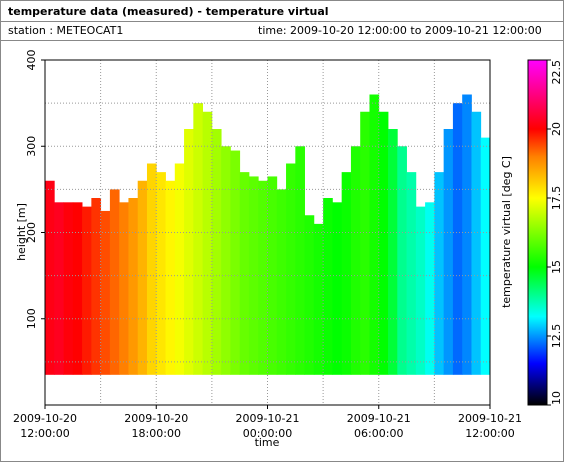  What do you see at coordinates (156, 426) in the screenshot?
I see `x-tick-label: 2009-10-20 18:00:00` at bounding box center [156, 426].